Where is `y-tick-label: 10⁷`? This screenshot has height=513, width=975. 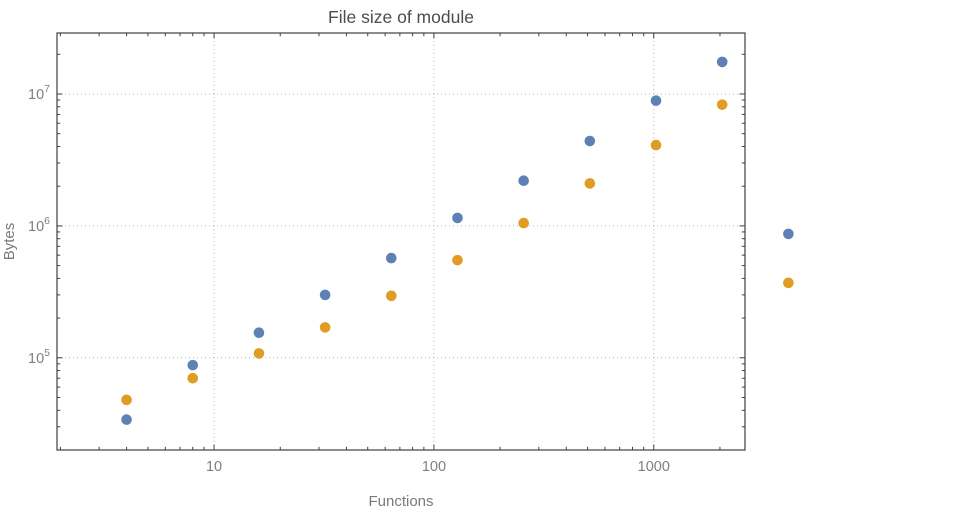
y-tick-label: 10⁷ is located at coordinates (39, 93).